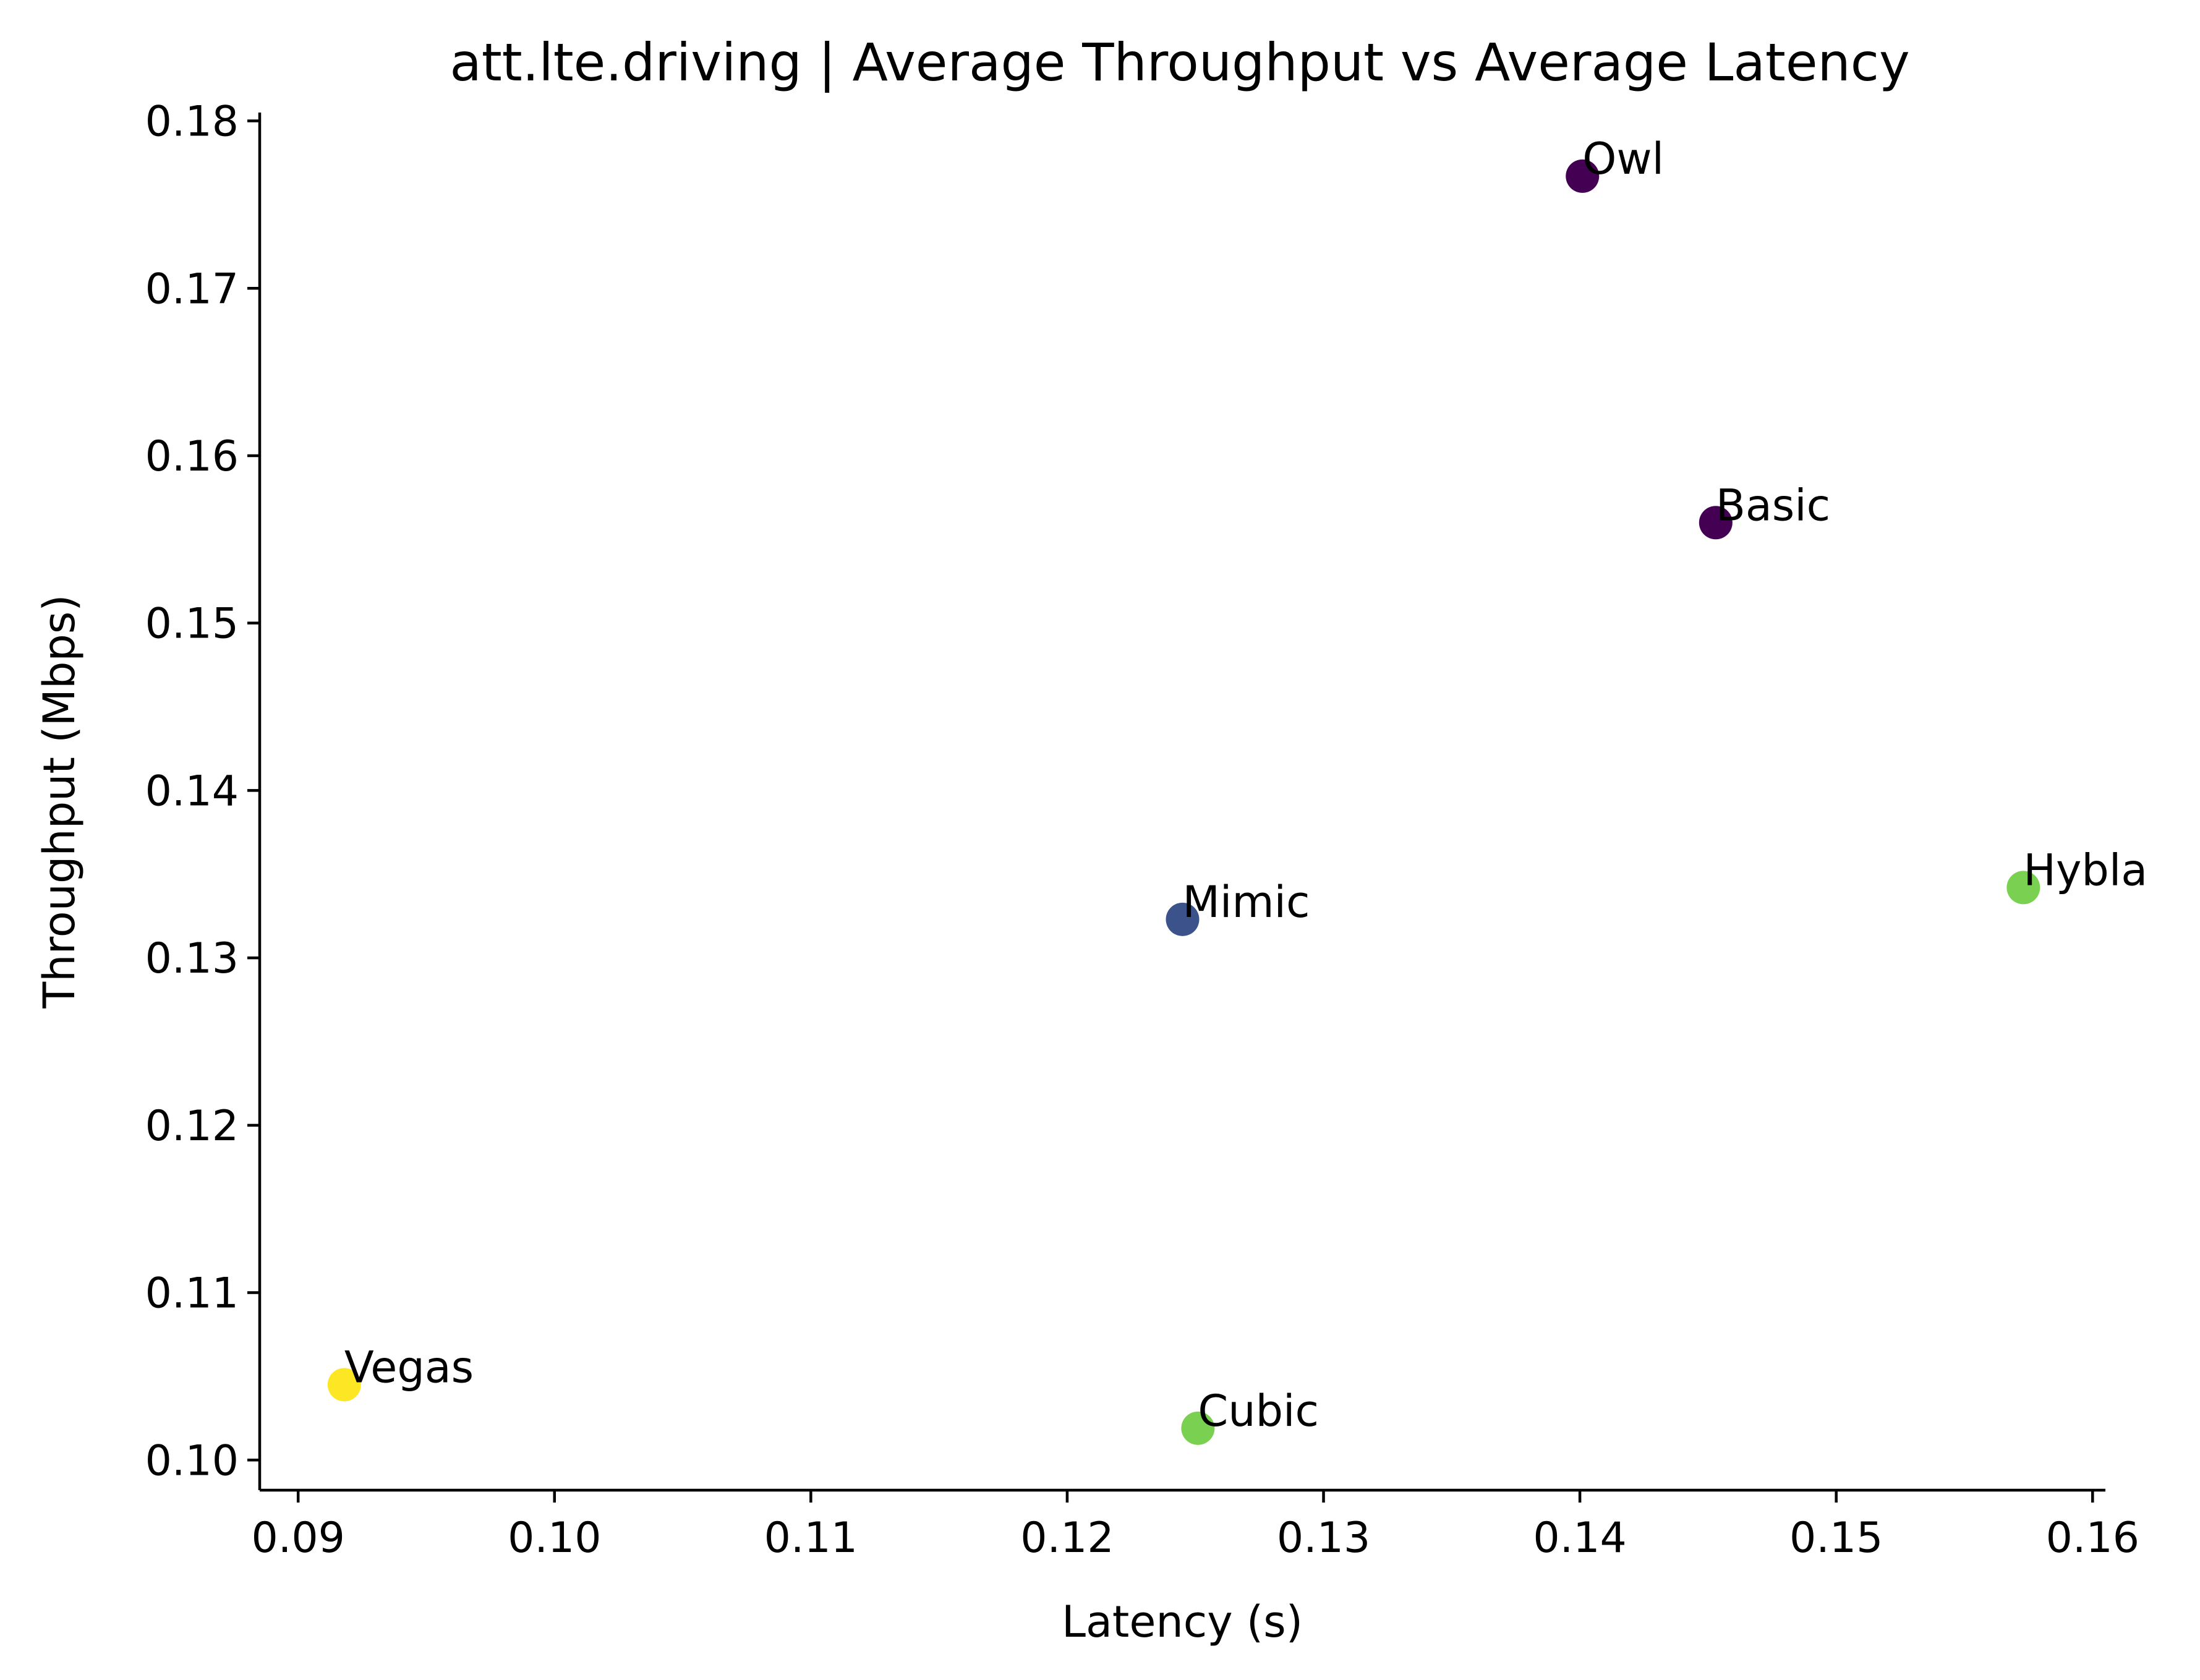  I want to click on point-label-owl: Owl, so click(1623, 159).